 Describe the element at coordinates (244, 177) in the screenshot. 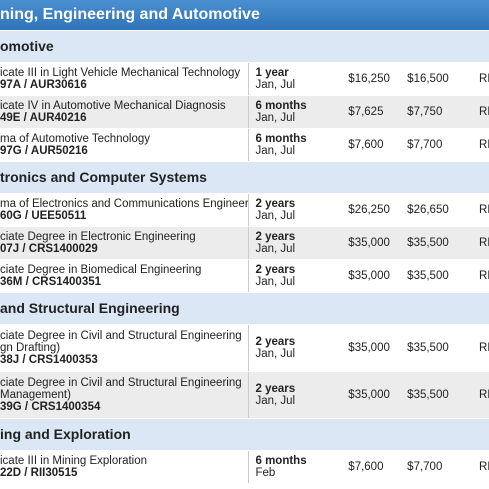

I see `section-title: tronics and Computer Systems` at that location.